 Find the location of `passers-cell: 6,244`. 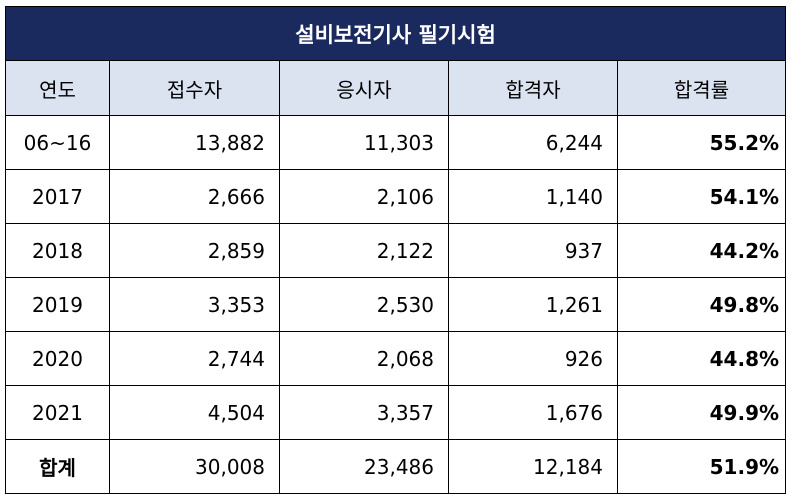

passers-cell: 6,244 is located at coordinates (533, 142).